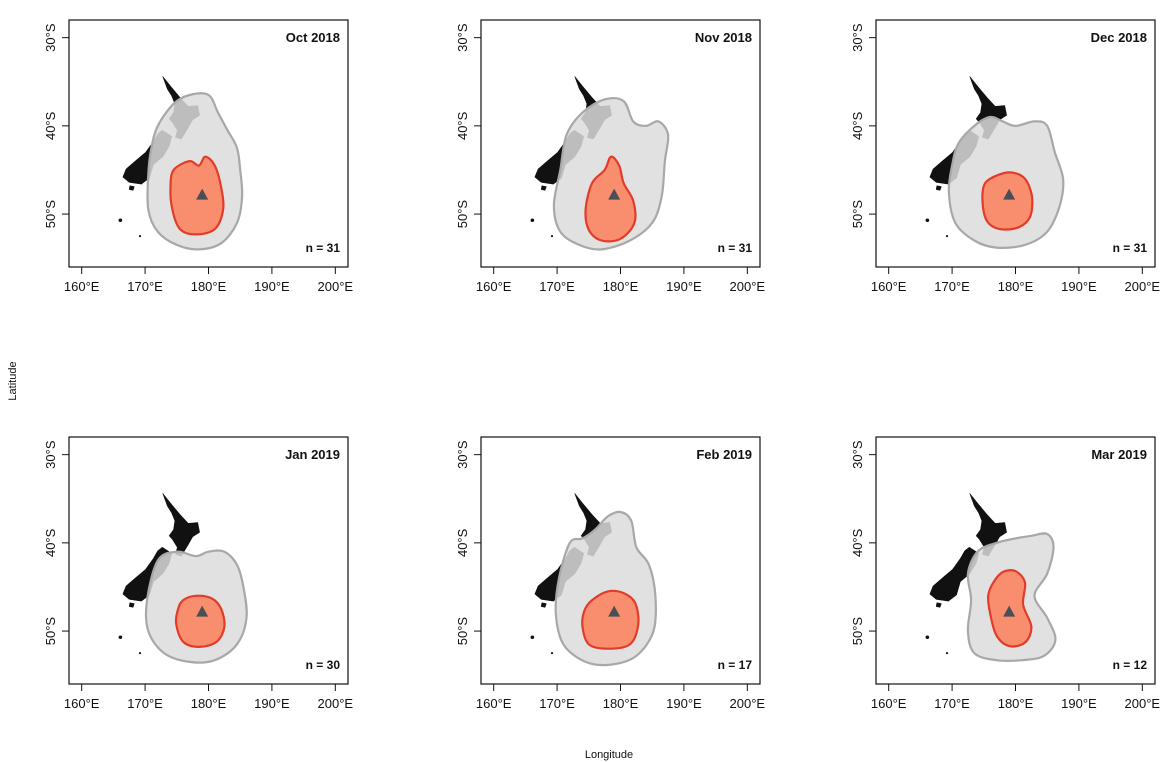 The height and width of the screenshot is (762, 1174). I want to click on panel-title: Dec 2018, so click(1119, 37).